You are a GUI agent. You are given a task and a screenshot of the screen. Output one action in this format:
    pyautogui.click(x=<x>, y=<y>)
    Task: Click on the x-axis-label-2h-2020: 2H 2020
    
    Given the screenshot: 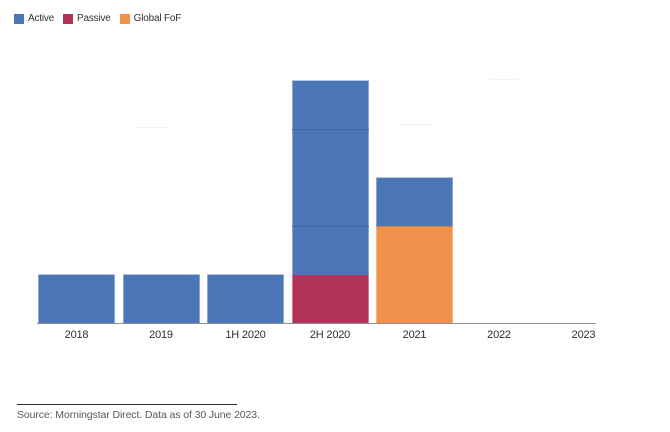 What is the action you would take?
    pyautogui.click(x=330, y=335)
    